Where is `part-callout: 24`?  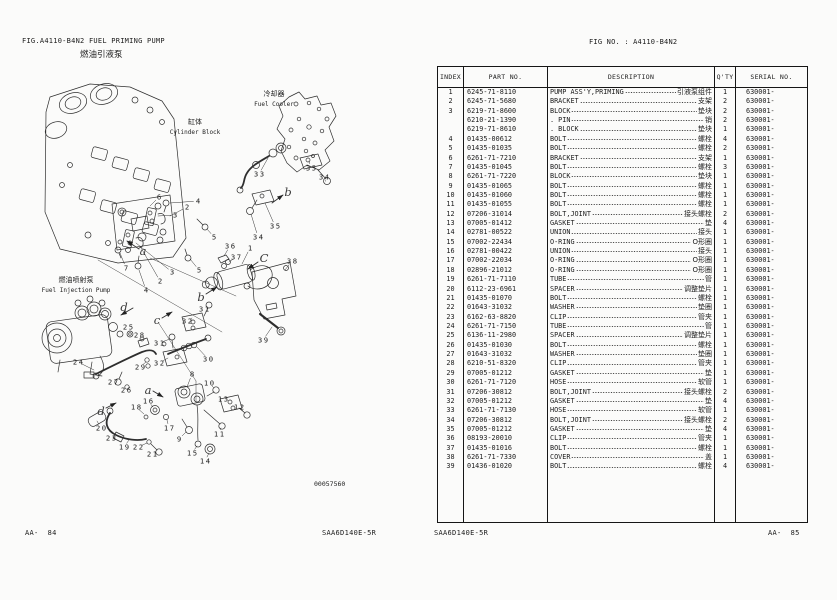
part-callout: 24 is located at coordinates (78, 362).